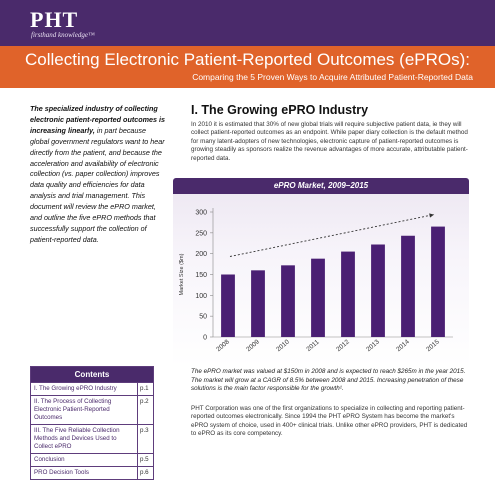 The width and height of the screenshot is (495, 495). I want to click on section-heading: I. The Growing ePRO Industry, so click(280, 110).